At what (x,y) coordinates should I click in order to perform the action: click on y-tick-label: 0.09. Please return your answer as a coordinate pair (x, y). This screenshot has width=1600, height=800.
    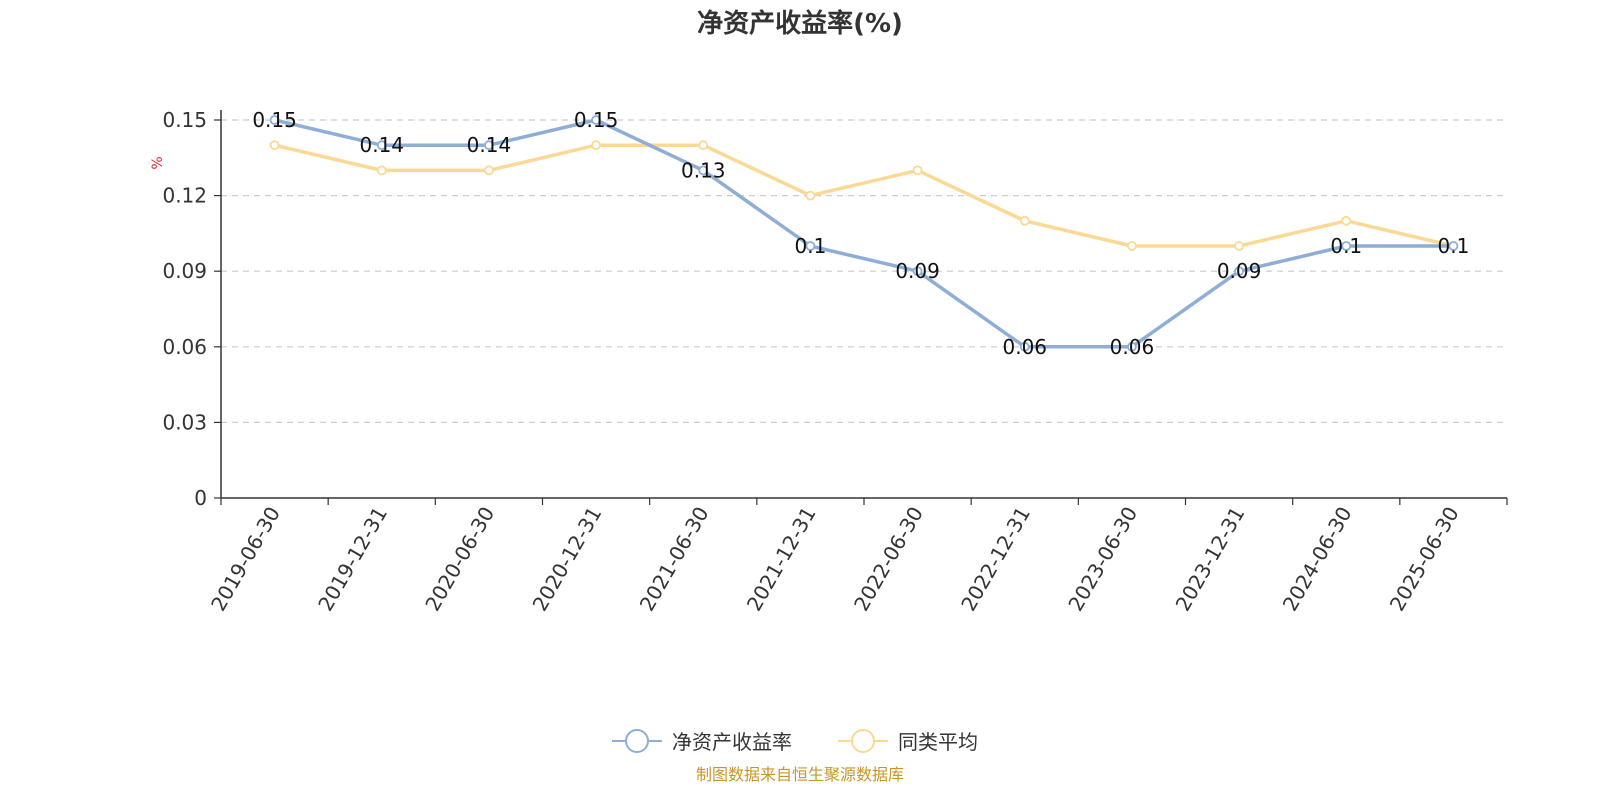
    Looking at the image, I should click on (184, 271).